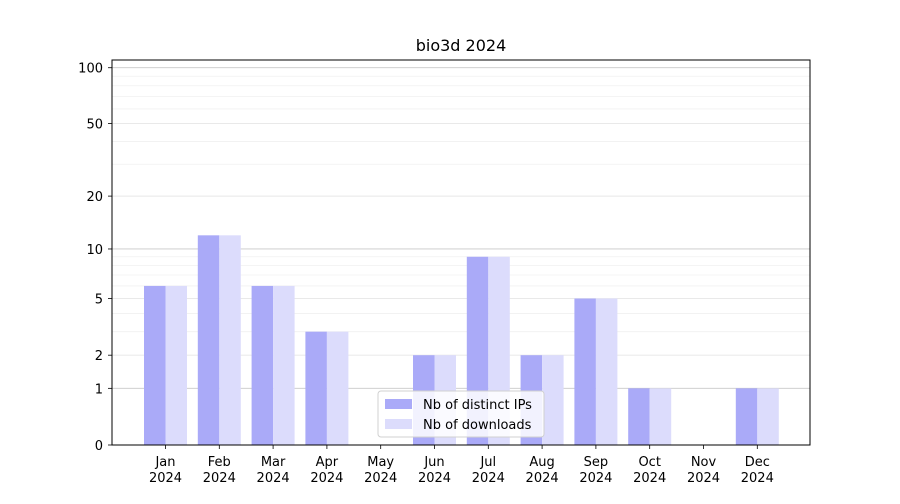 This screenshot has width=900, height=504. I want to click on x-tick-label: Oct, so click(649, 462).